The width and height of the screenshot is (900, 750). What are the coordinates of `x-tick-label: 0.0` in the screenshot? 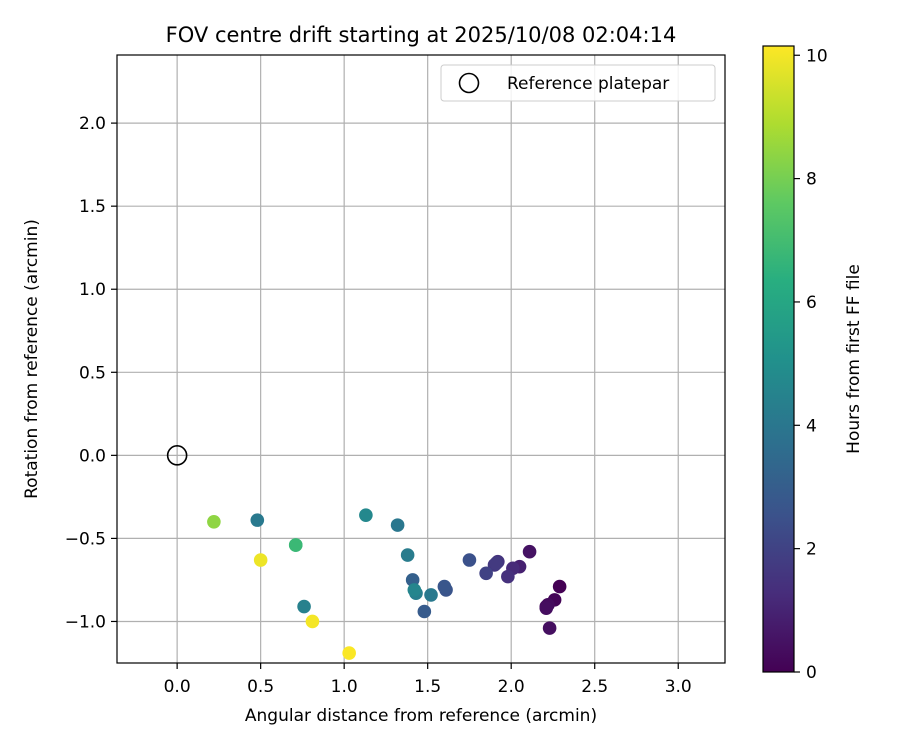 It's located at (177, 687).